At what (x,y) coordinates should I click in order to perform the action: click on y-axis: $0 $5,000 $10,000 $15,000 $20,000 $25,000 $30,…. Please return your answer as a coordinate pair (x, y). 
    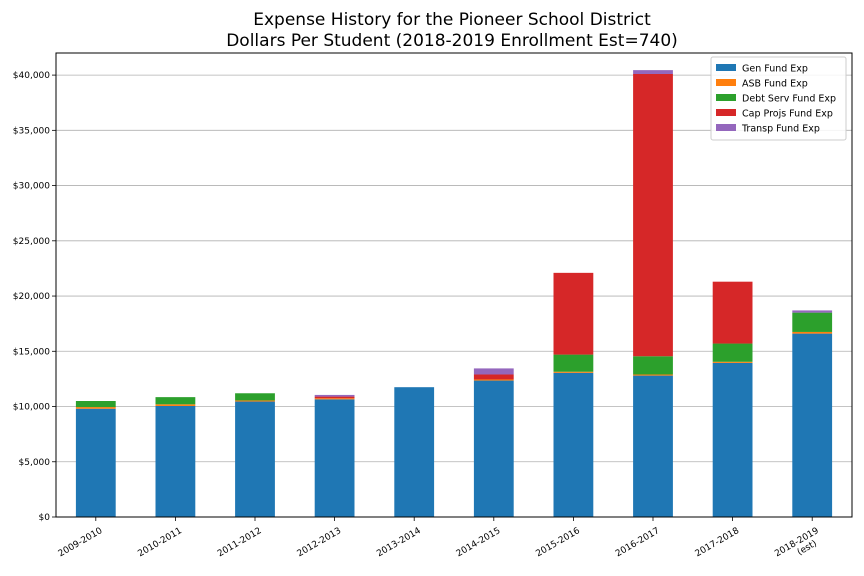
    Looking at the image, I should click on (34, 297).